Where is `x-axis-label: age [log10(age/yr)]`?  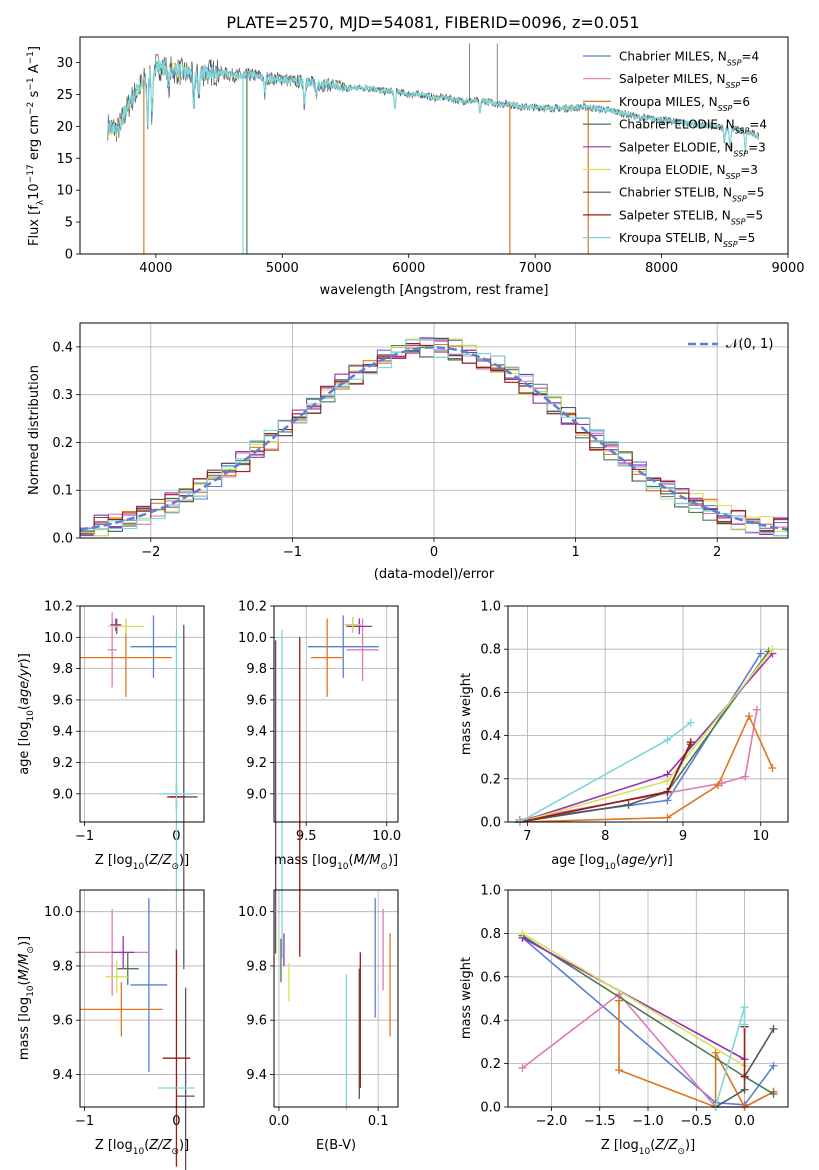 x-axis-label: age [log10(age/yr)] is located at coordinates (612, 862).